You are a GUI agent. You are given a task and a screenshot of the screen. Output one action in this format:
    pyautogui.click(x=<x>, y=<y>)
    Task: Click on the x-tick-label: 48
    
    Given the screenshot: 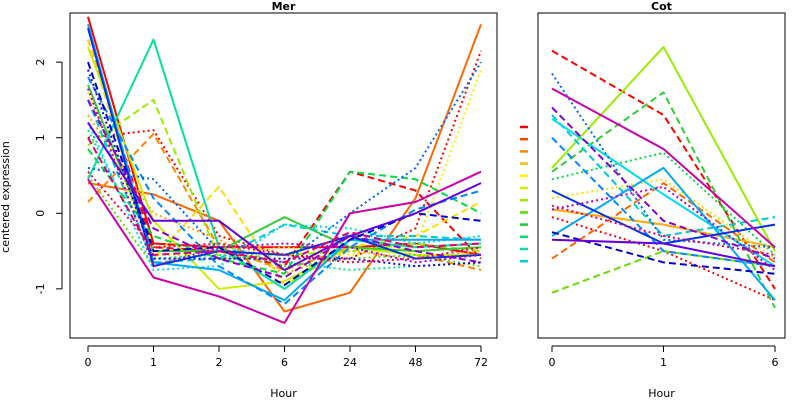 What is the action you would take?
    pyautogui.click(x=416, y=362)
    